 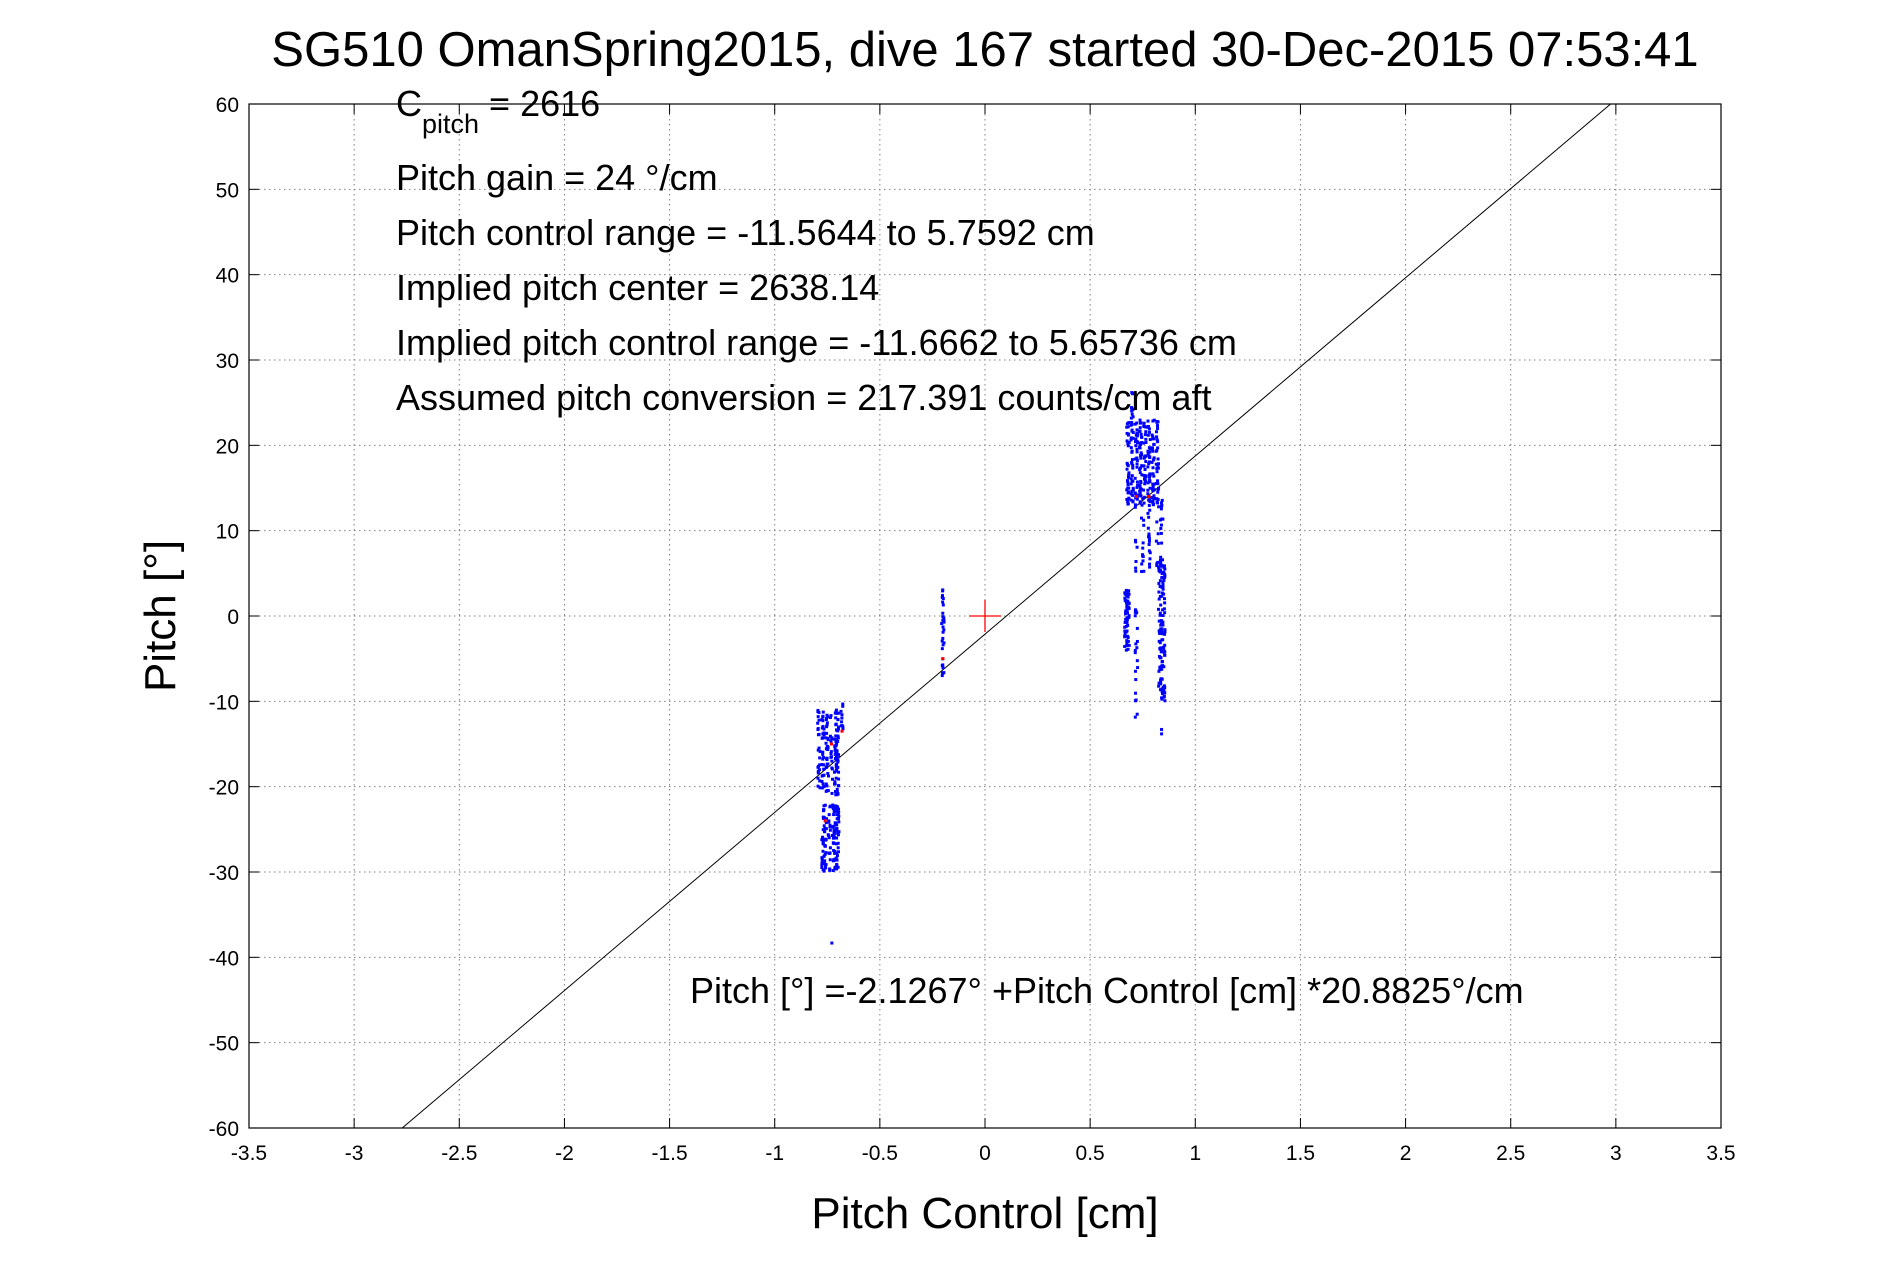 I want to click on y-tick-label: 30, so click(x=227, y=361).